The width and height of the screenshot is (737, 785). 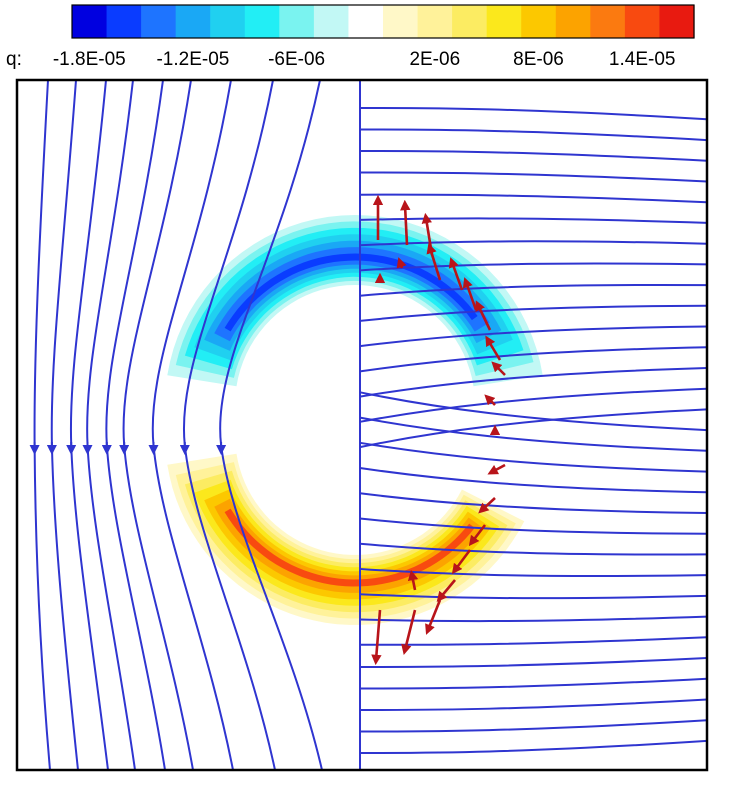 What do you see at coordinates (192, 59) in the screenshot?
I see `colorbar-tick-label: -1.2E-05` at bounding box center [192, 59].